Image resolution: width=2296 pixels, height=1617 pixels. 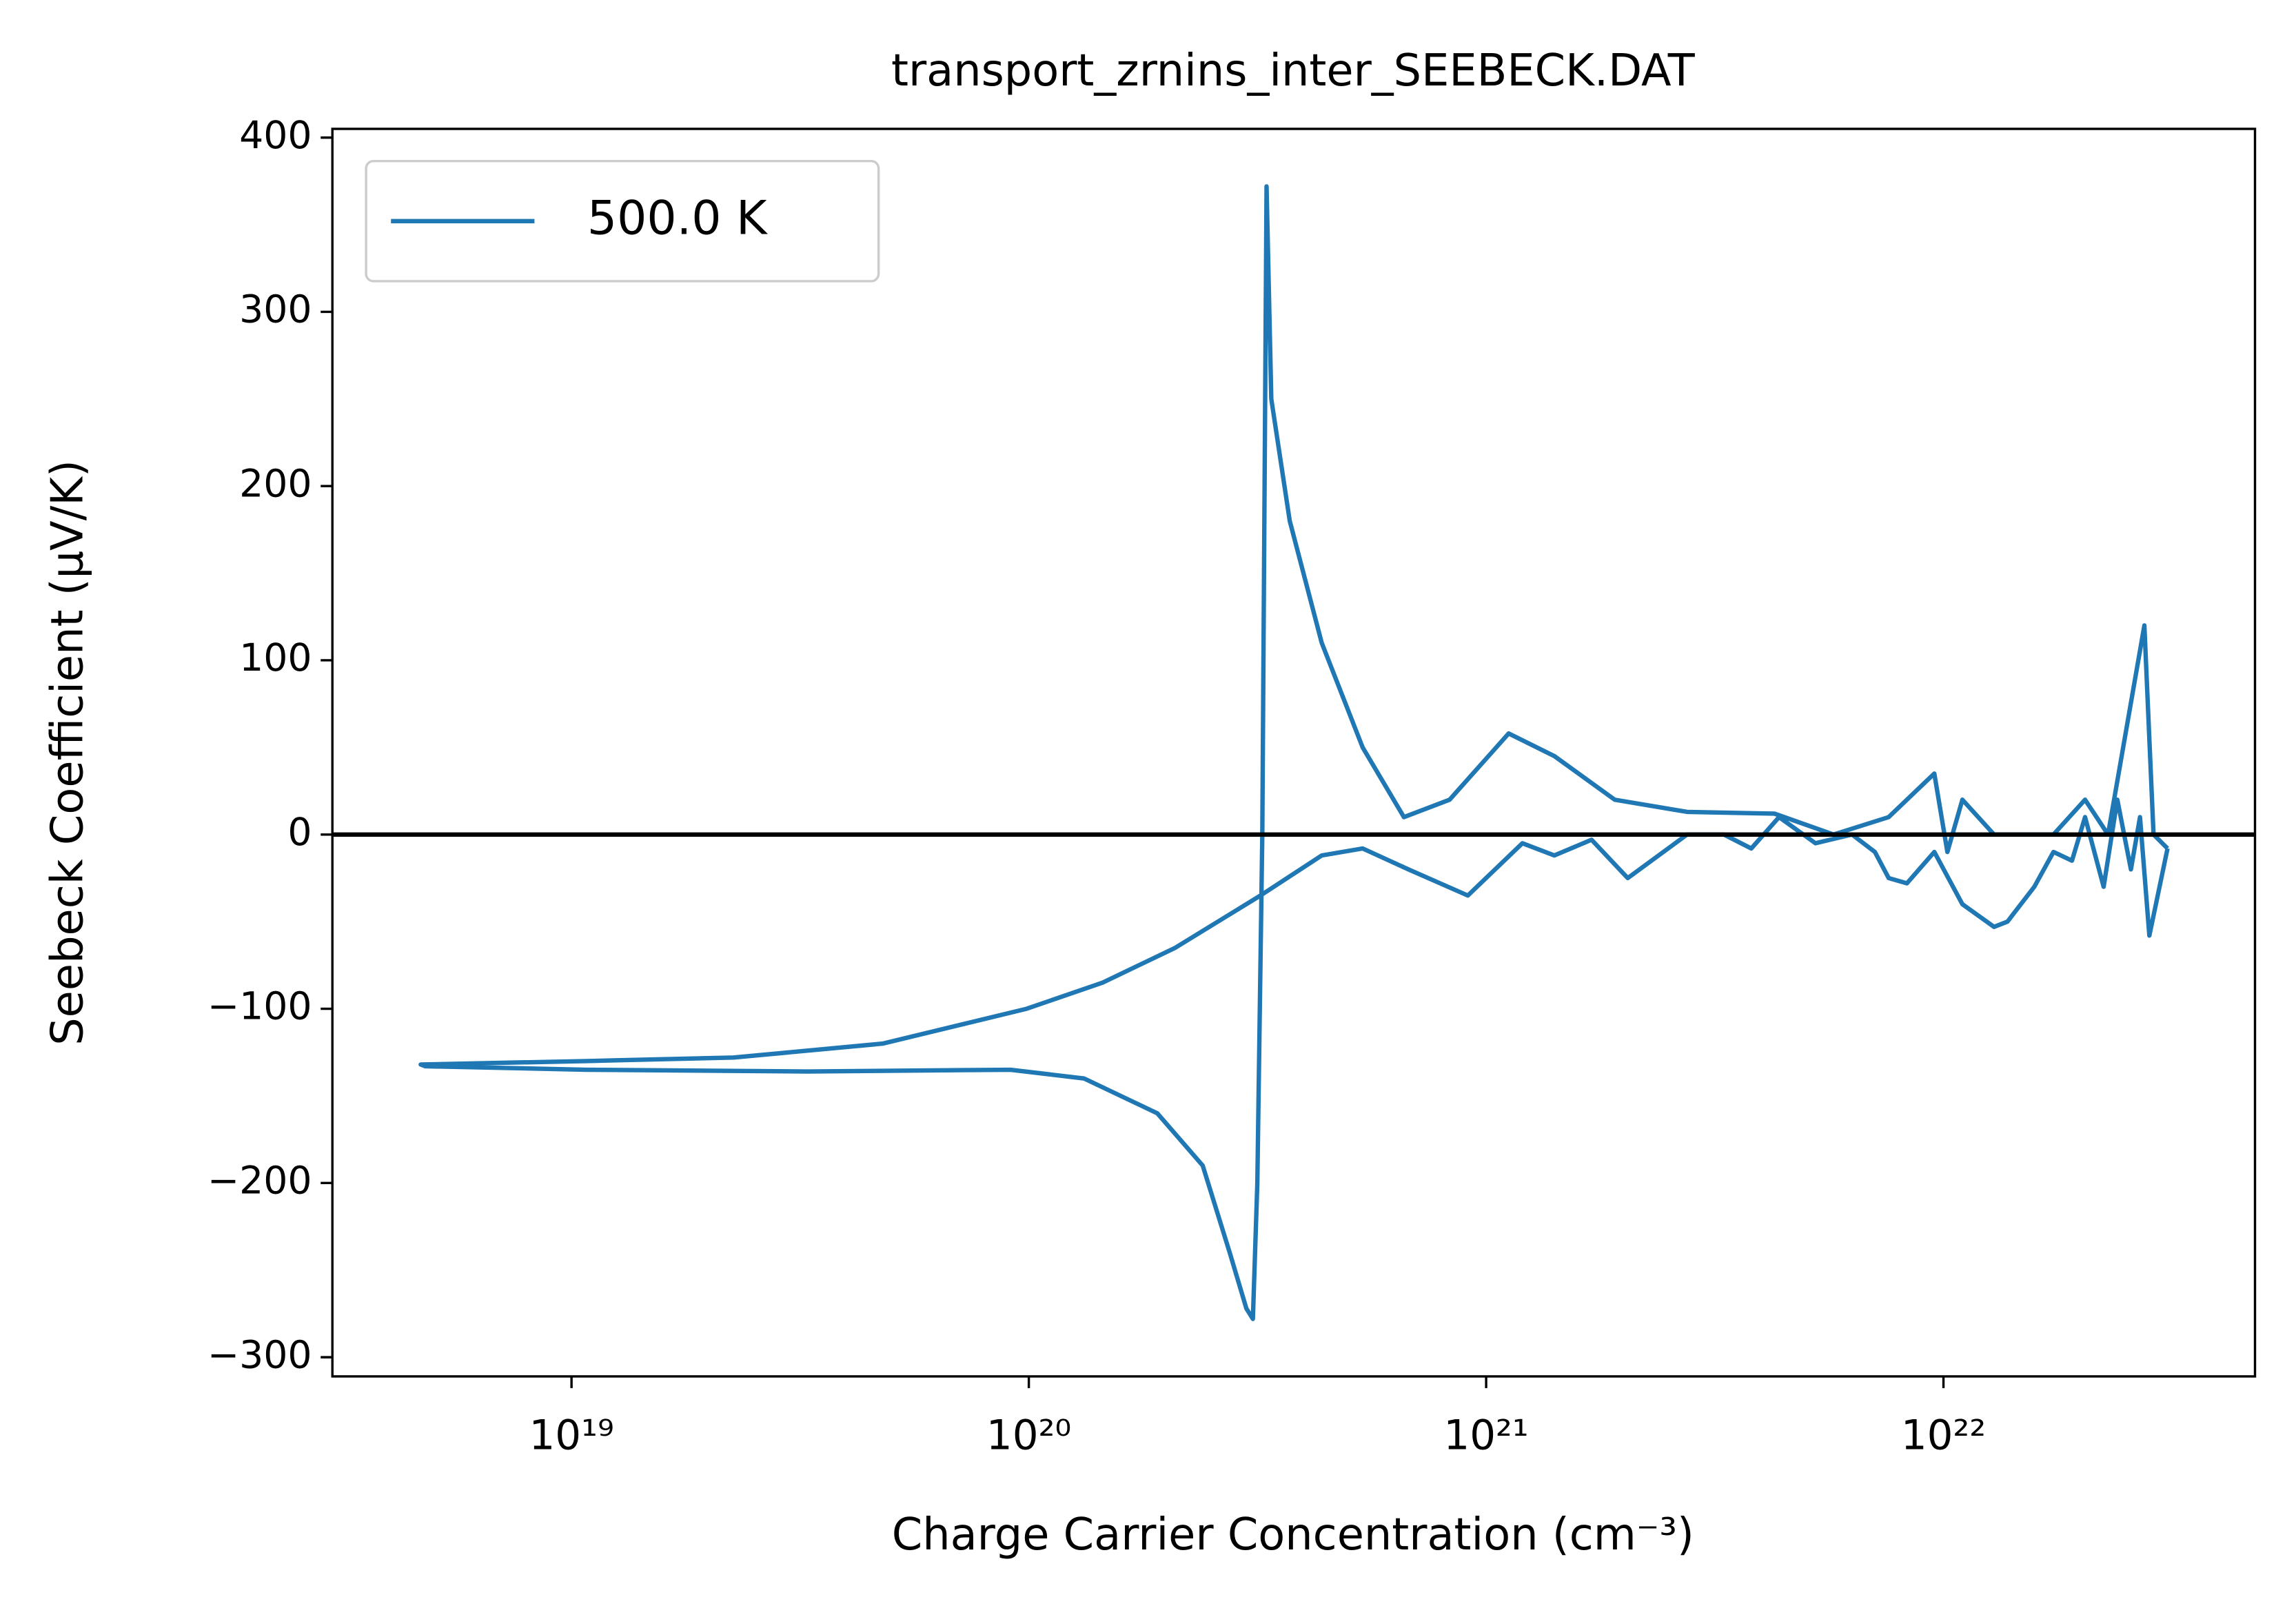 I want to click on y-tick-label: −300, so click(x=259, y=1355).